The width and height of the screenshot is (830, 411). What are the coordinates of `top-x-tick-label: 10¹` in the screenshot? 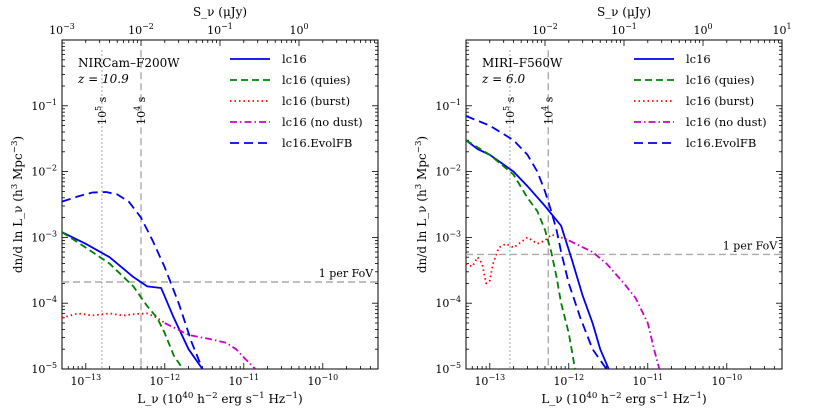 It's located at (781, 29).